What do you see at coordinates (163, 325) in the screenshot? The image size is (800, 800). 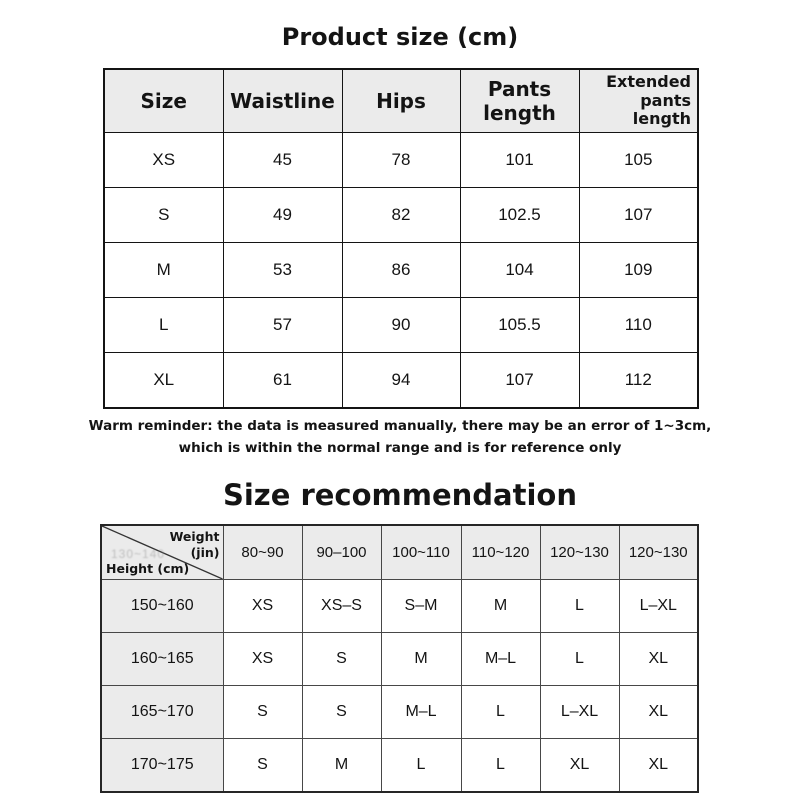 I see `size-cell: L` at bounding box center [163, 325].